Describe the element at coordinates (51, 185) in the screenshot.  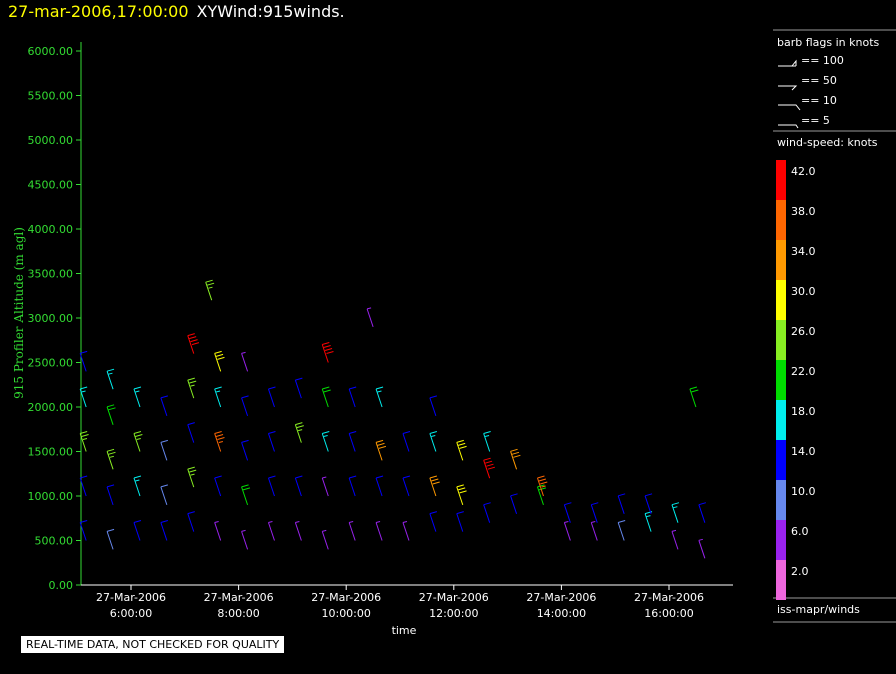
I see `y-tick-label: 4500.00` at that location.